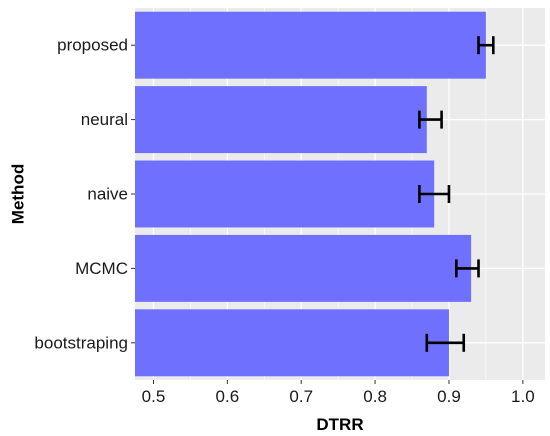  What do you see at coordinates (523, 396) in the screenshot?
I see `x-tick-label: 1.0` at bounding box center [523, 396].